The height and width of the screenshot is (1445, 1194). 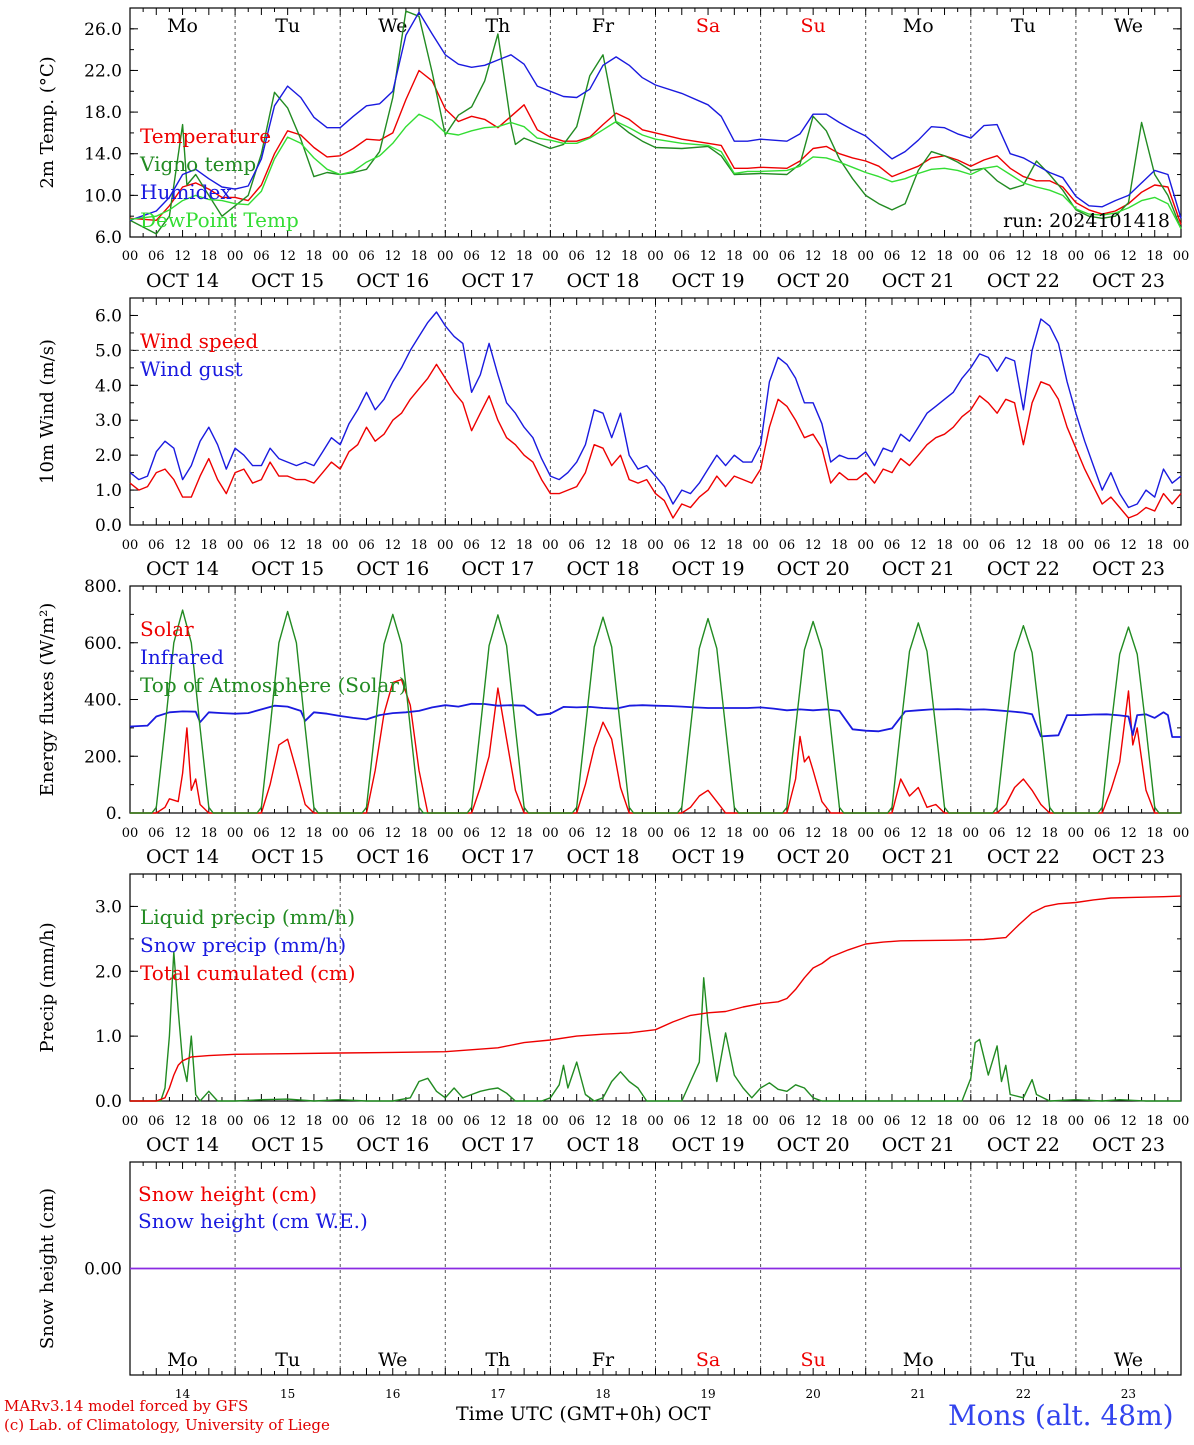 I want to click on credit-model: MARv3.14 model forced by GFS, so click(x=126, y=1406).